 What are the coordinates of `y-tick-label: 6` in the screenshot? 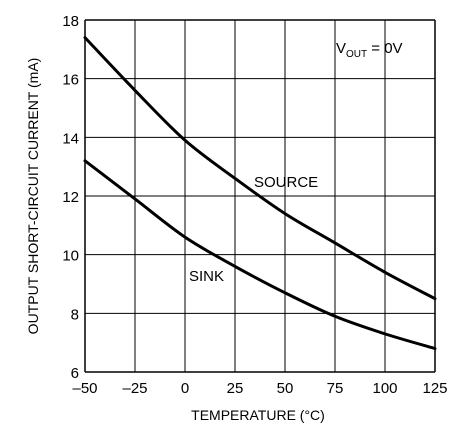 It's located at (75, 373).